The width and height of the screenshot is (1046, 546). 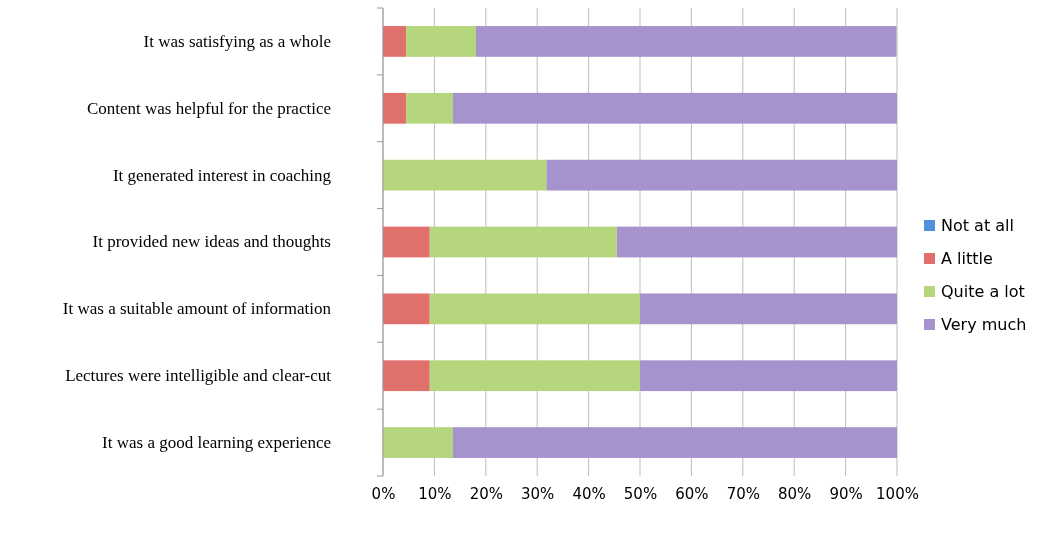 I want to click on legend-label: Not at all, so click(x=977, y=225).